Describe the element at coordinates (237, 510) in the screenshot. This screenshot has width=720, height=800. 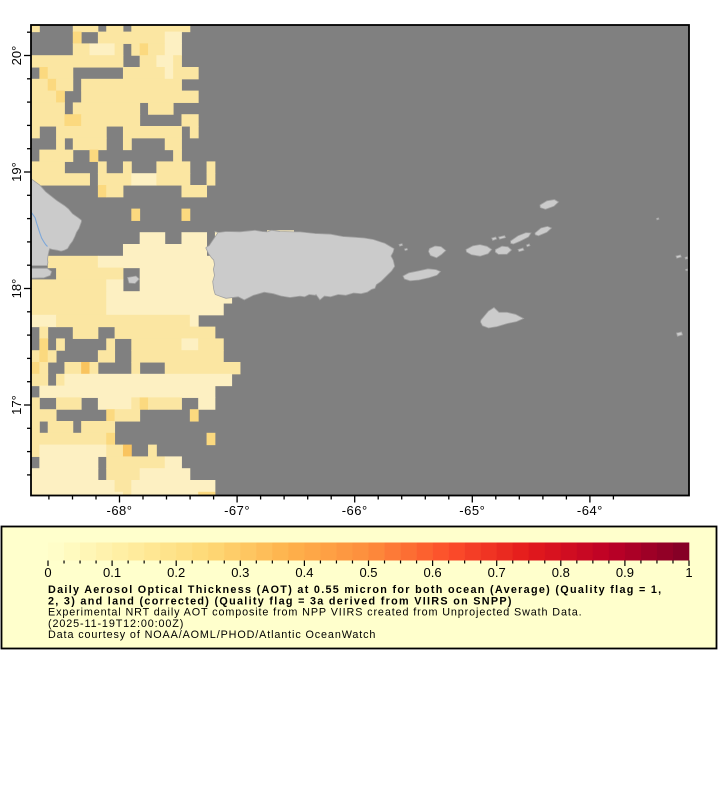
I see `svg-text: -67°` at that location.